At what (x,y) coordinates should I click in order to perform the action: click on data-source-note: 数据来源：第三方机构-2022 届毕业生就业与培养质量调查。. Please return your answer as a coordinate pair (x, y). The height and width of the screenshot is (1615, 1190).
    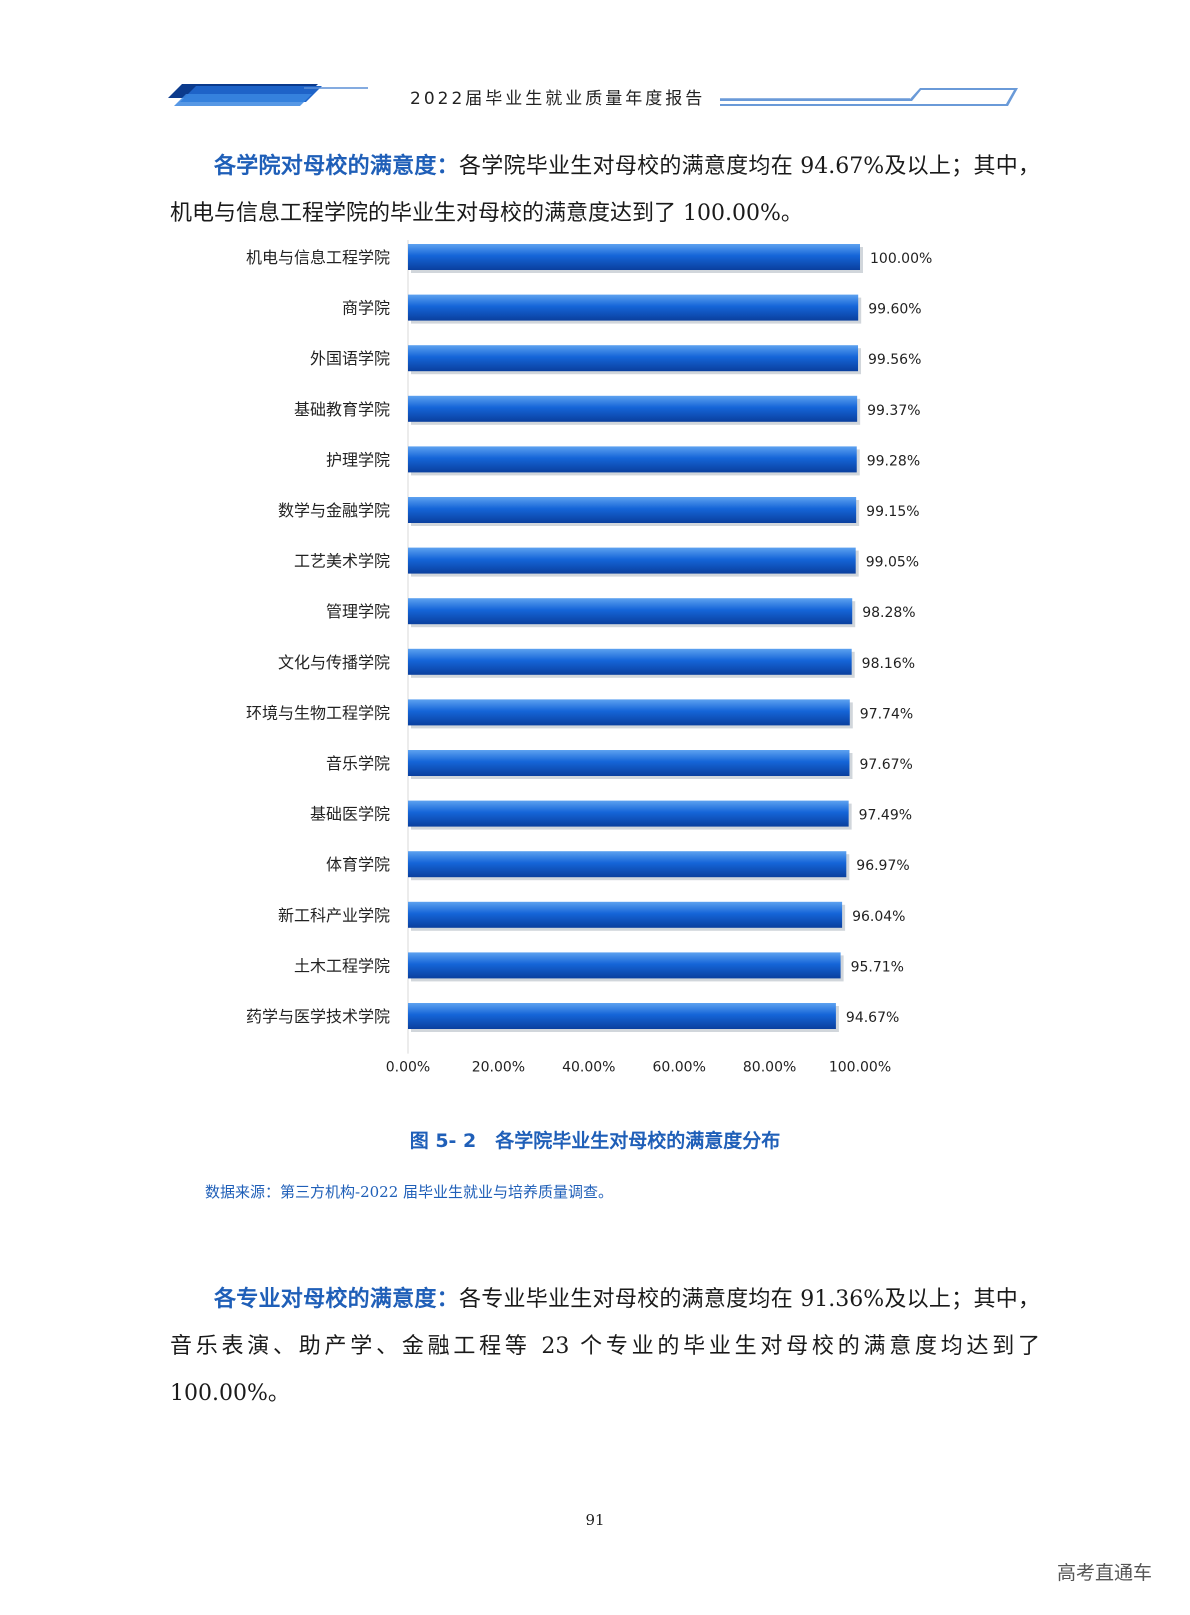
    Looking at the image, I should click on (409, 1192).